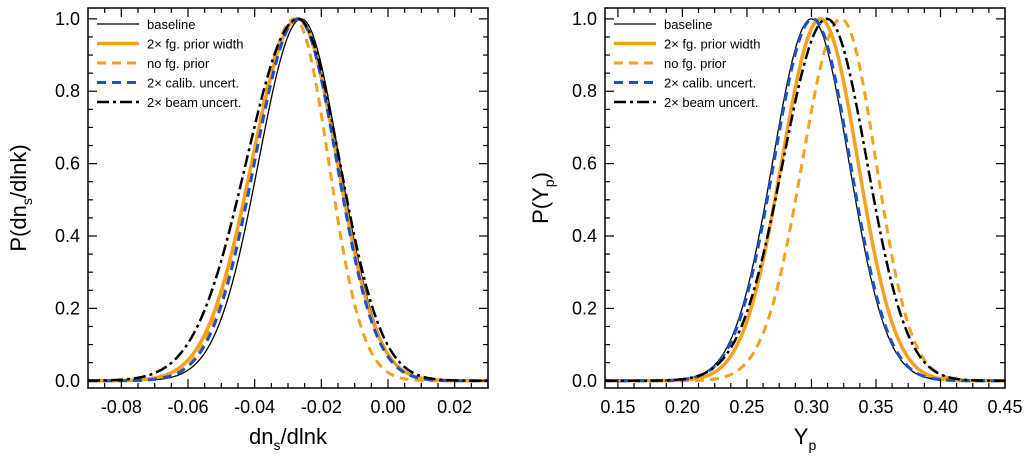 This screenshot has width=1036, height=461. What do you see at coordinates (254, 407) in the screenshot?
I see `x-tick-label: -0.04` at bounding box center [254, 407].